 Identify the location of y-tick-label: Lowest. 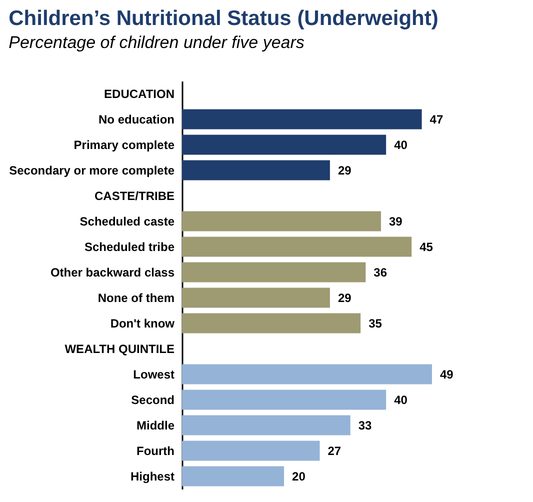
(153, 374).